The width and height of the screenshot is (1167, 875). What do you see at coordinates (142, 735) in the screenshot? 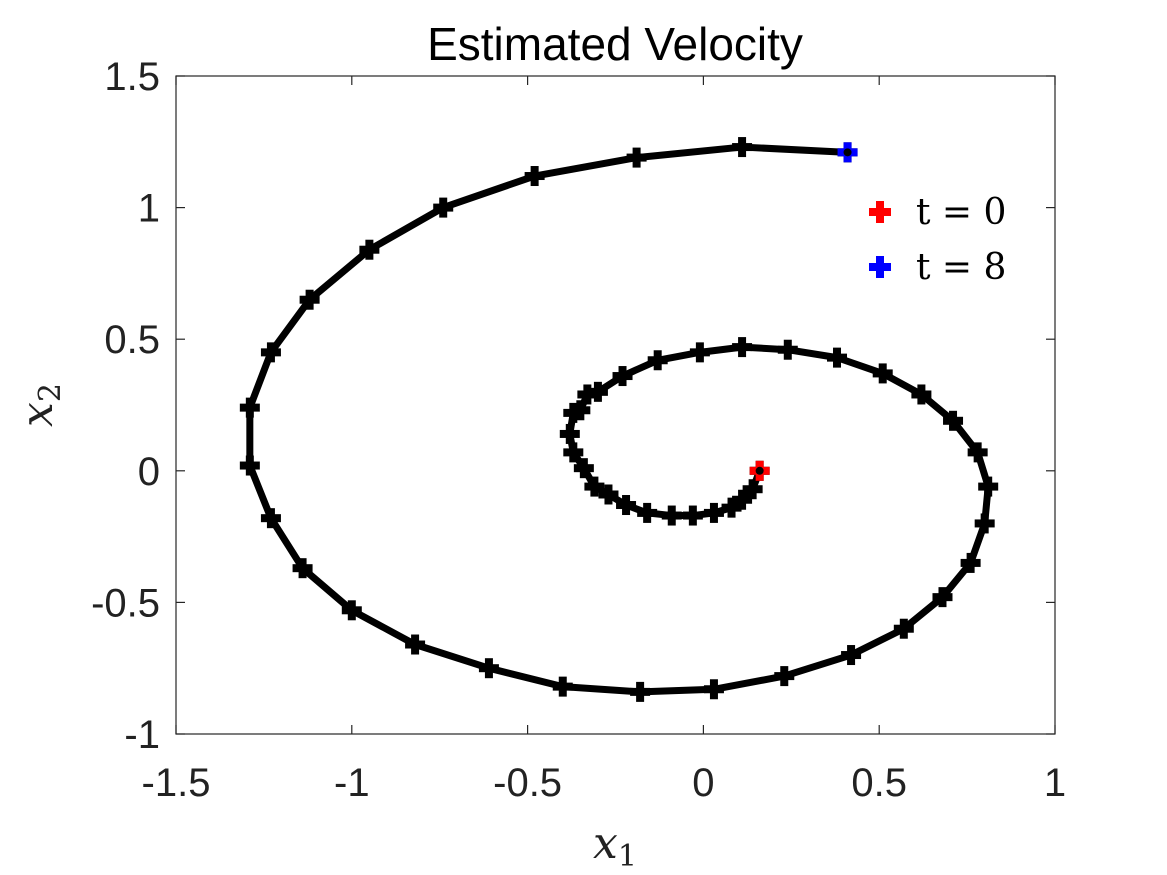
I see `y-tick-label: -1` at bounding box center [142, 735].